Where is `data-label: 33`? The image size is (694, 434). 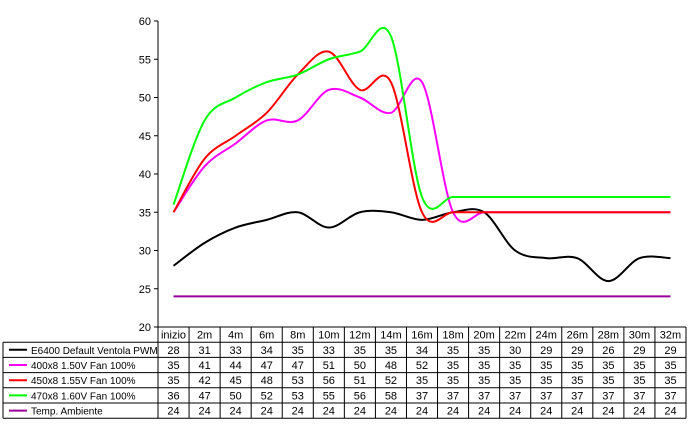 data-label: 33 is located at coordinates (329, 351).